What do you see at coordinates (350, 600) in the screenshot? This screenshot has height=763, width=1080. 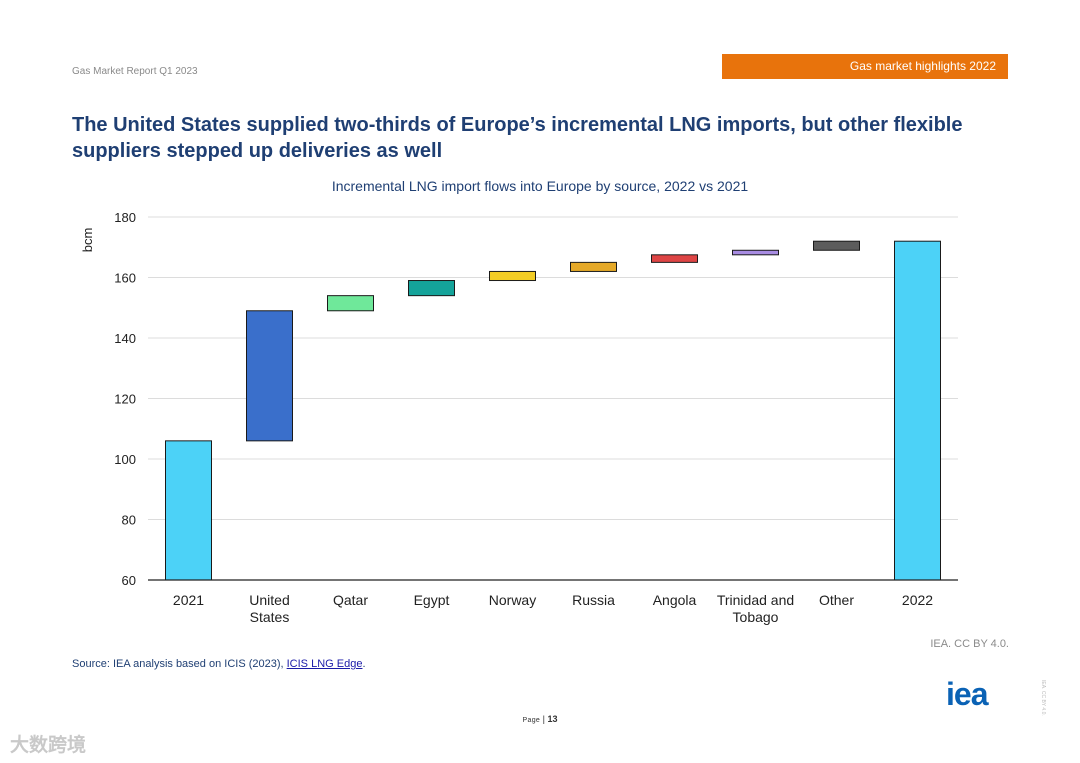 I see `x-tick-label: Qatar` at bounding box center [350, 600].